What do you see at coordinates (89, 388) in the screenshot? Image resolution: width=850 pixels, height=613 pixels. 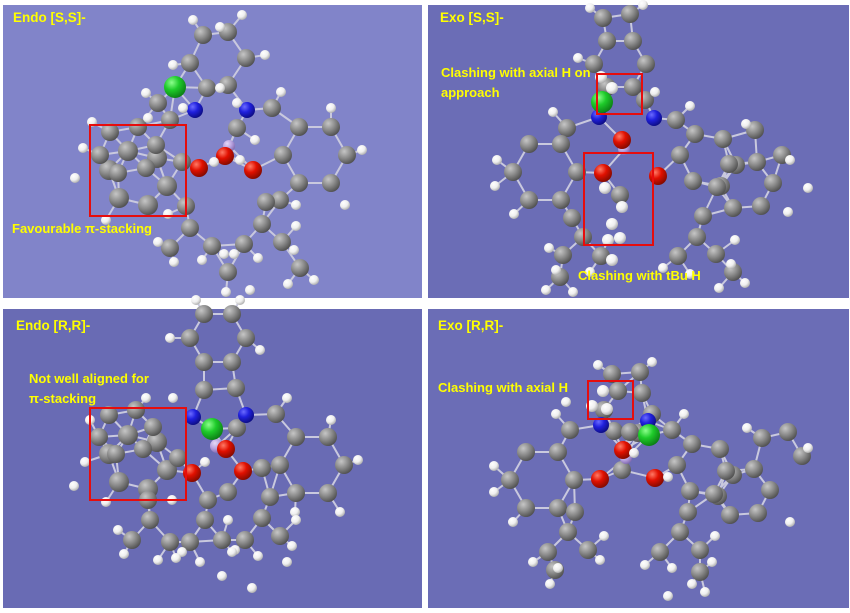 I see `annotation-endo-rr-0: Not well aligned for π-stacking` at bounding box center [89, 388].